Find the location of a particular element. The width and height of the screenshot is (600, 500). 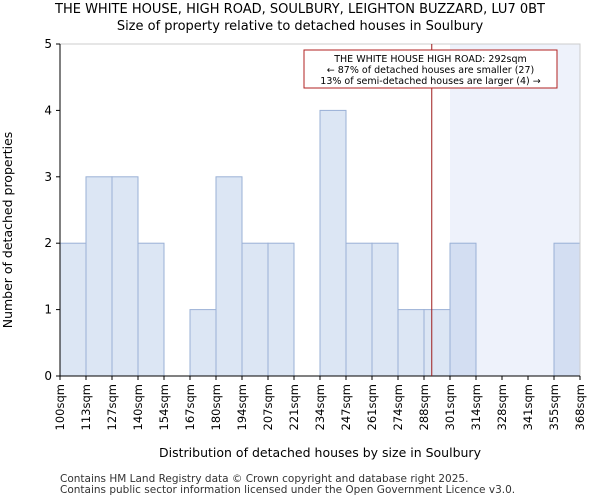

x-tick-label: 274sqm is located at coordinates (398, 407).